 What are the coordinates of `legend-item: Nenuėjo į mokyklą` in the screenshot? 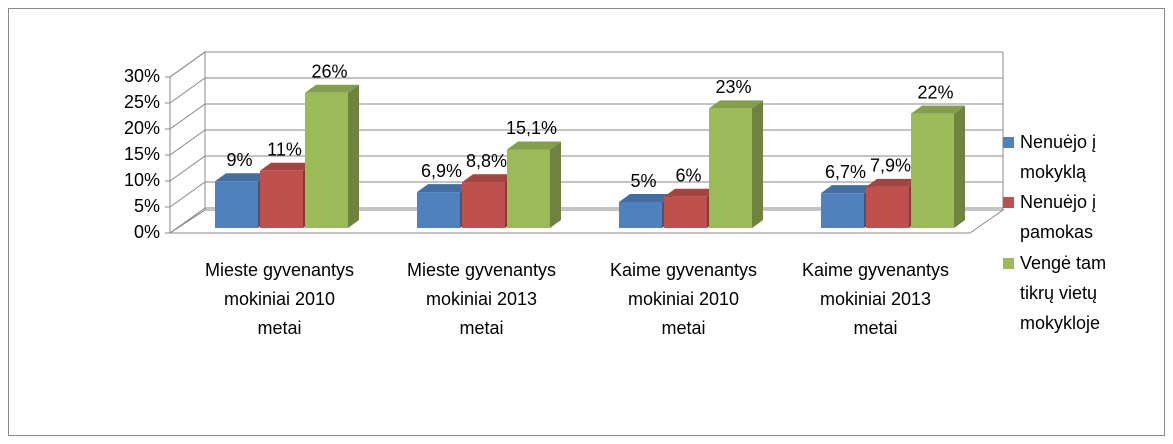 It's located at (1078, 157).